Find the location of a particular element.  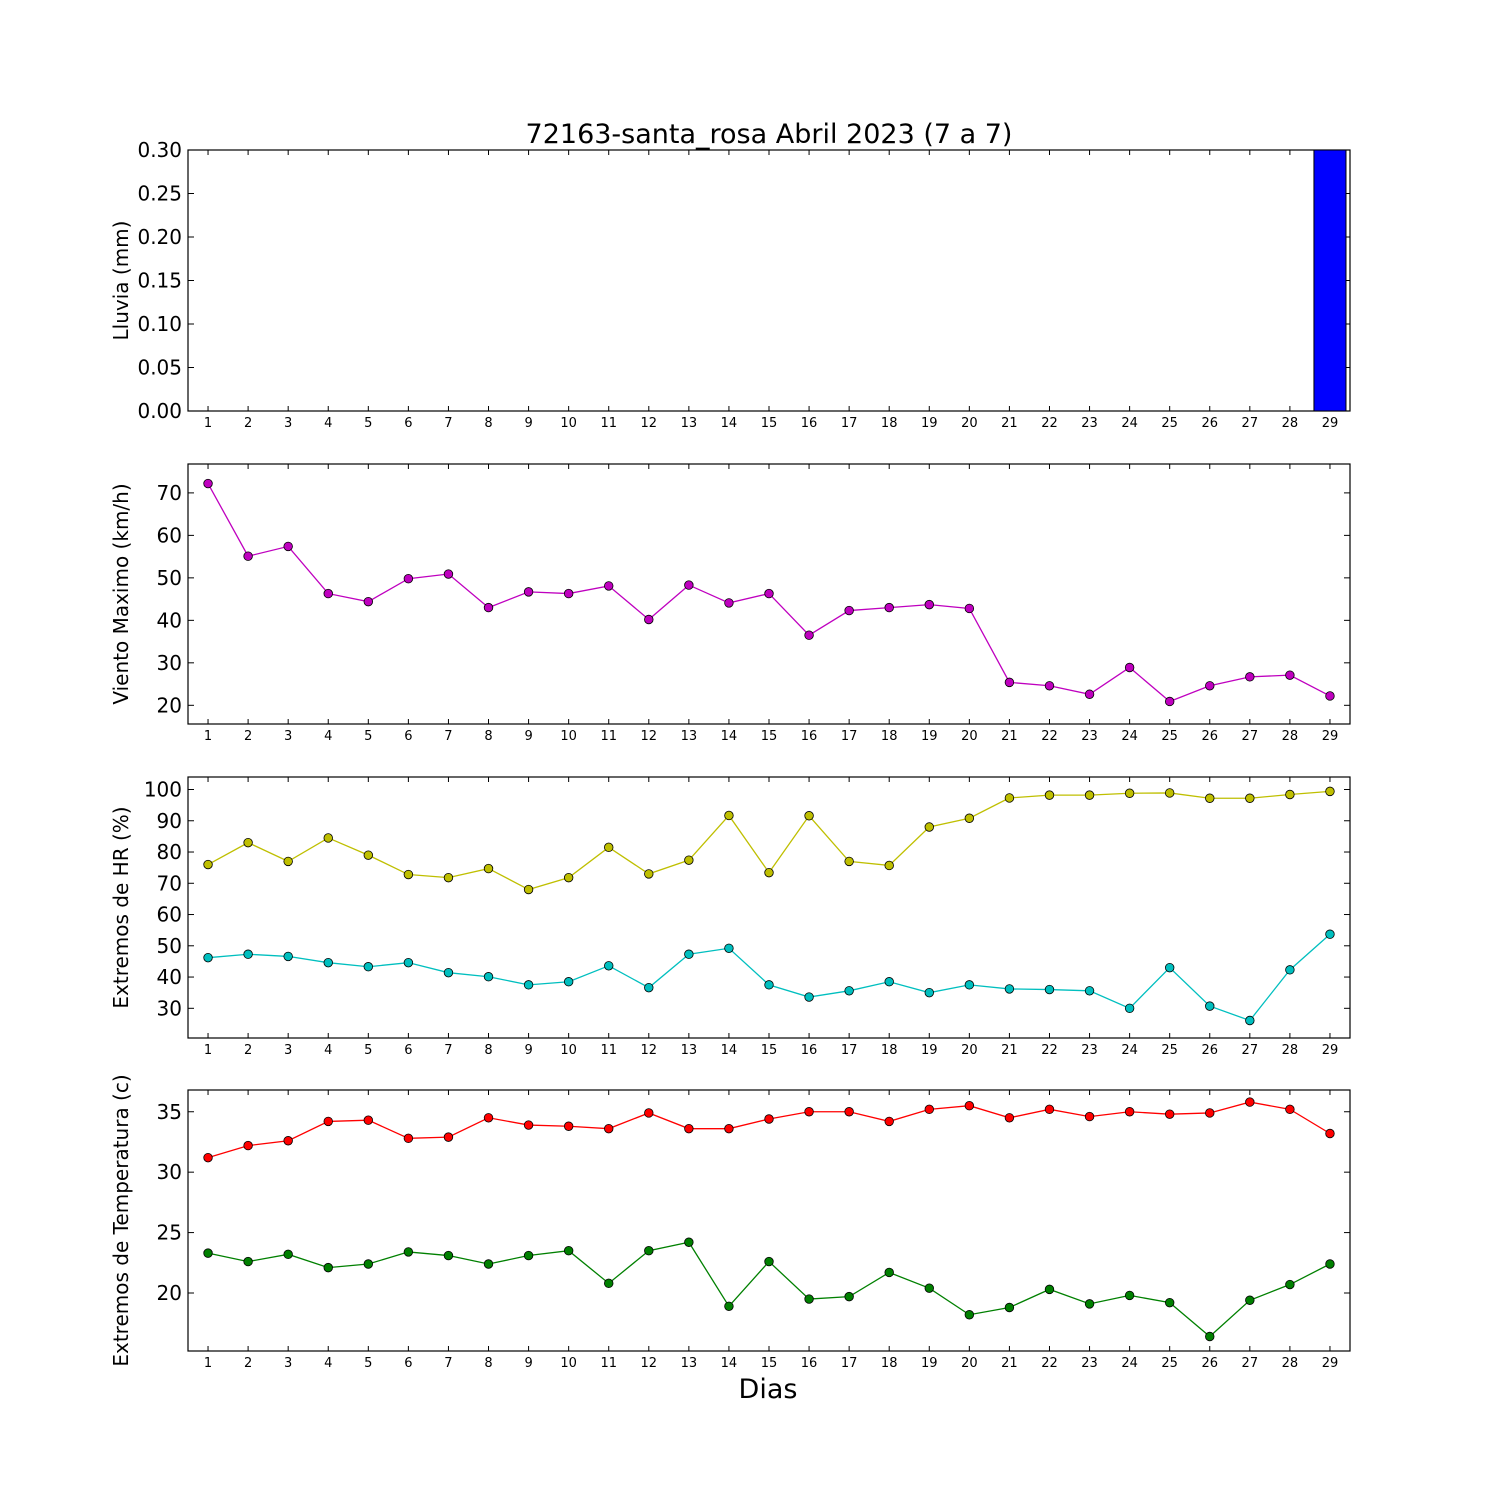

x-tick-label: 20 is located at coordinates (969, 1363).